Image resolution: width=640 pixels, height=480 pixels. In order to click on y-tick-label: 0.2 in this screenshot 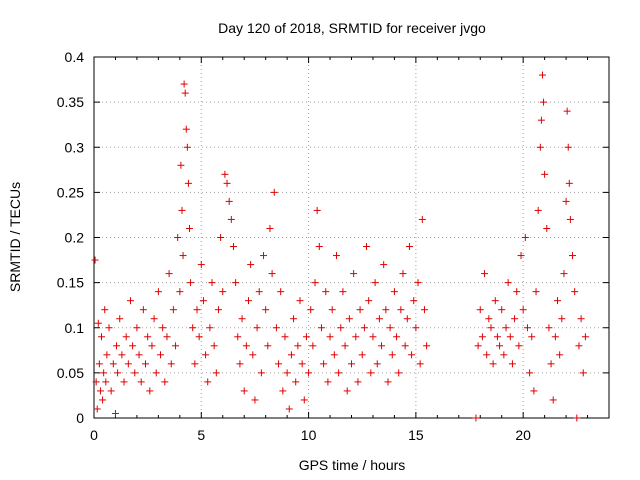, I will do `click(75, 238)`.